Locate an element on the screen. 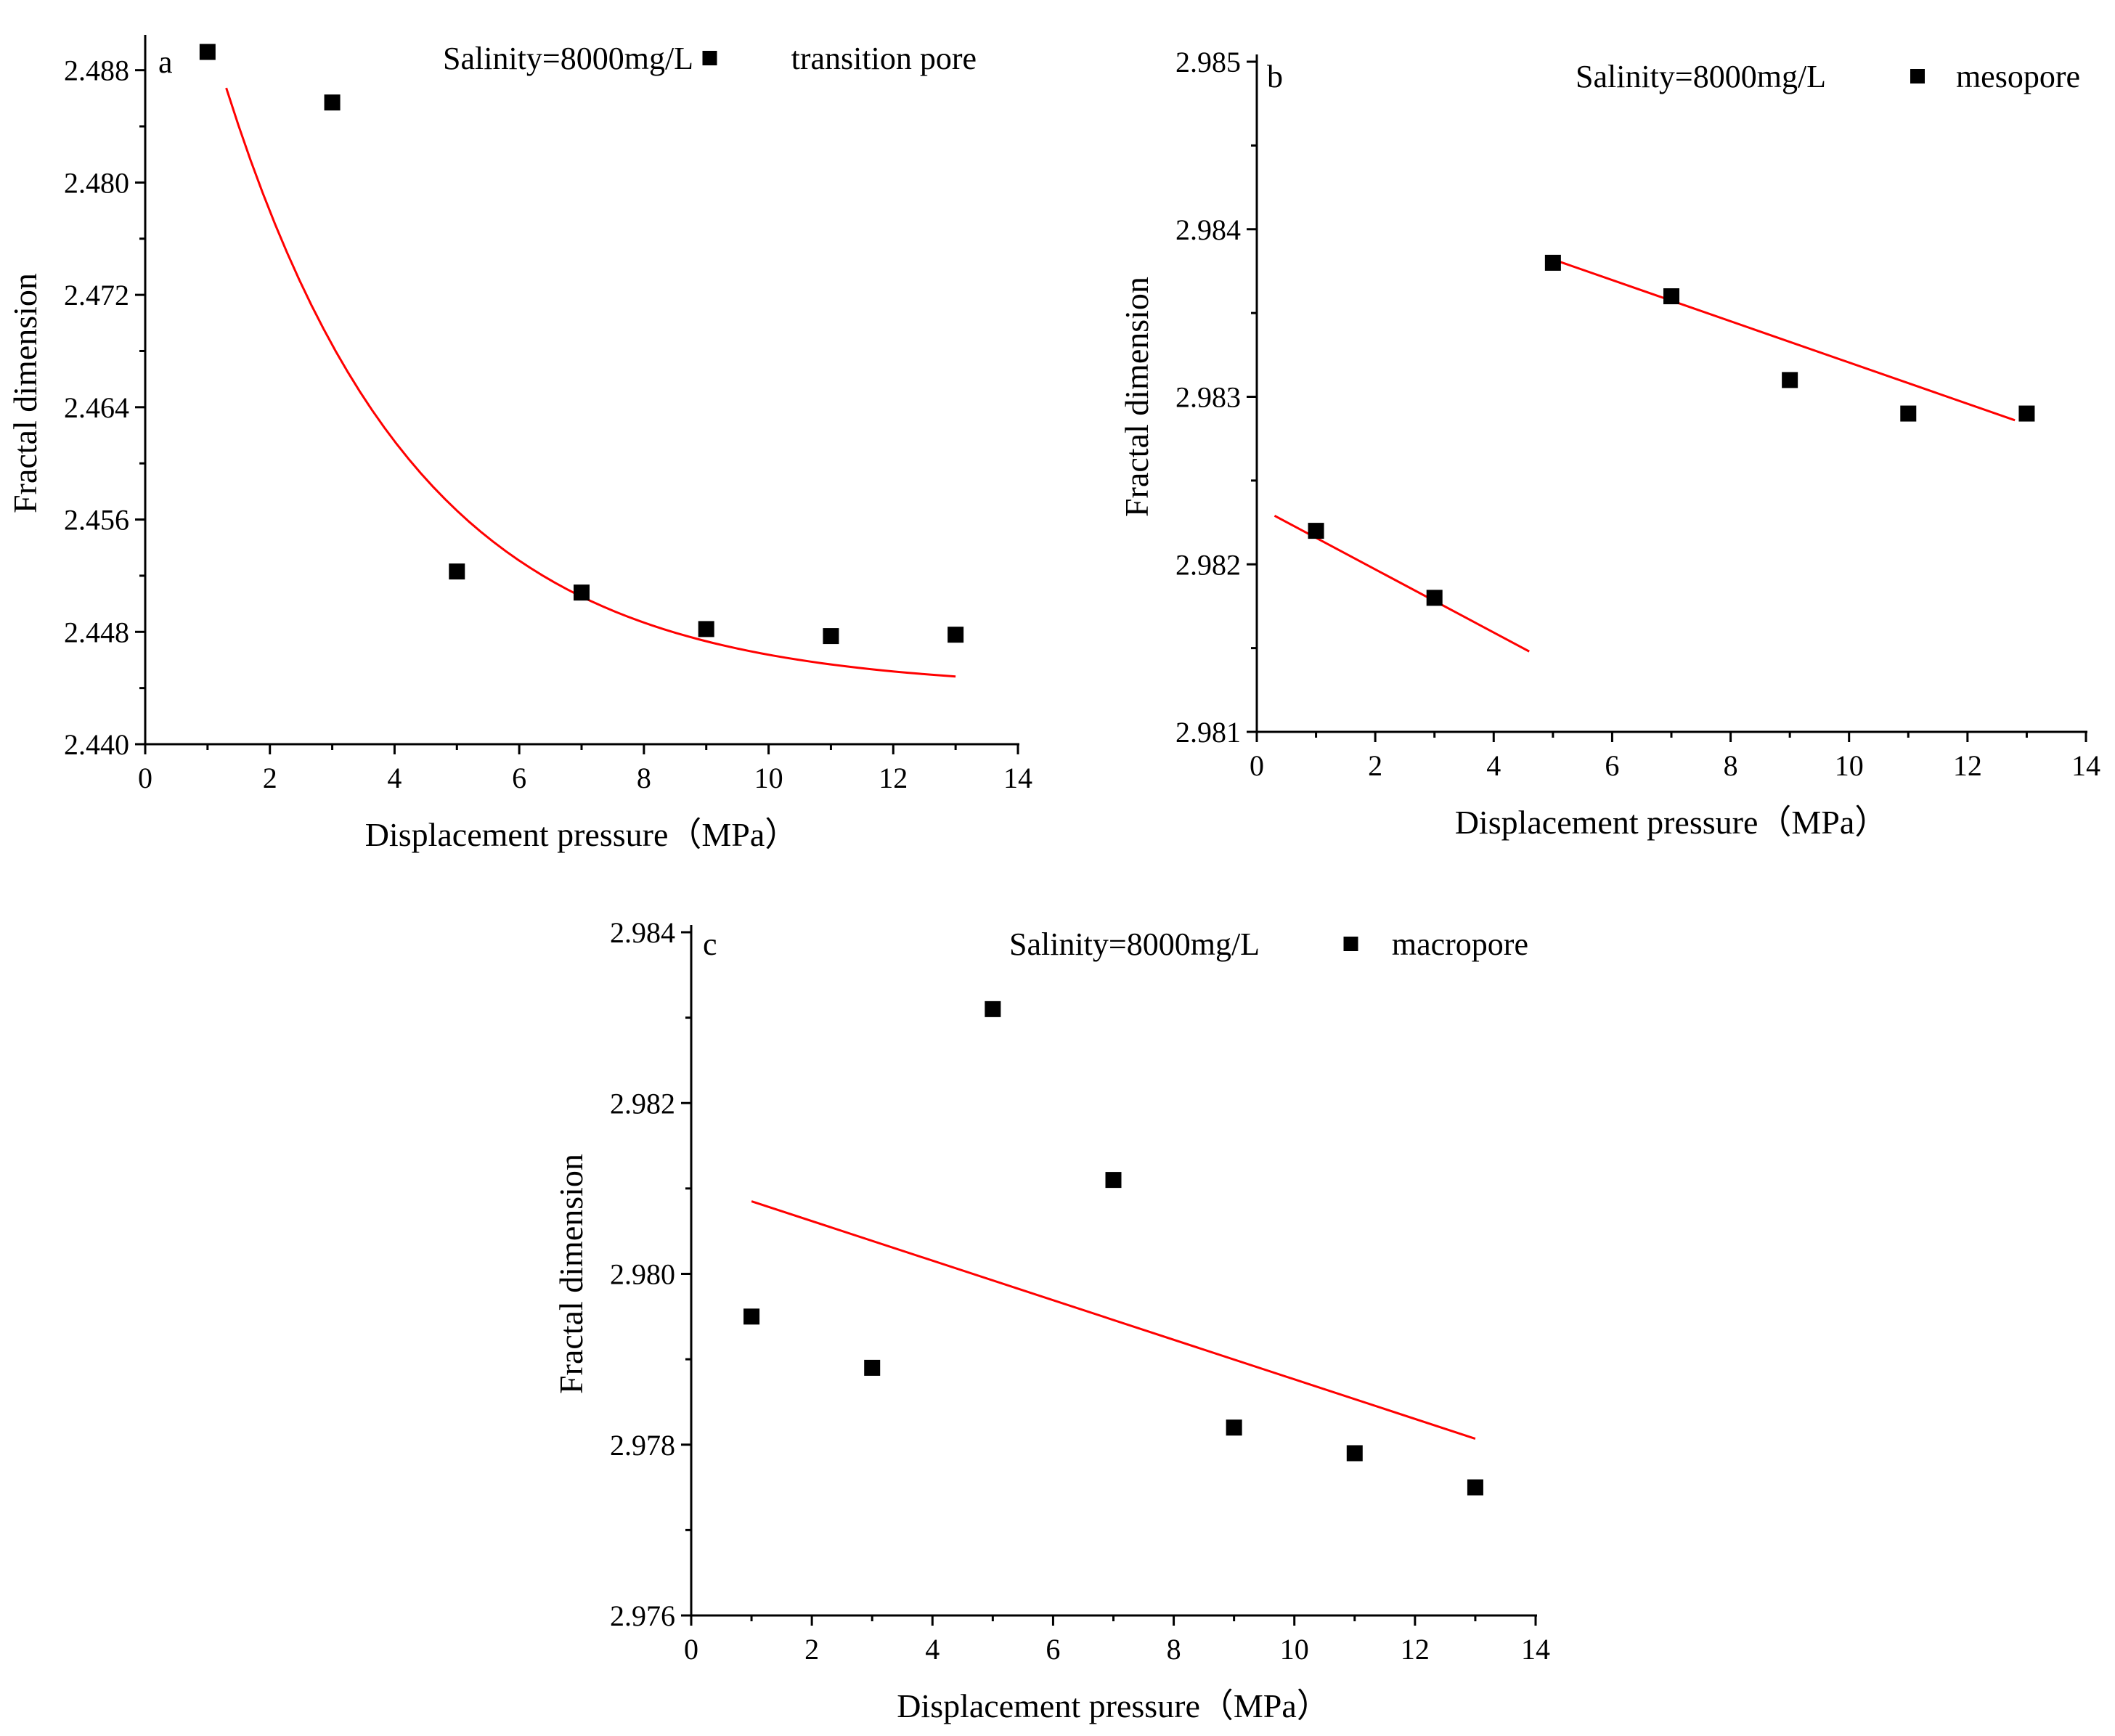  panel-letter: c is located at coordinates (710, 944).